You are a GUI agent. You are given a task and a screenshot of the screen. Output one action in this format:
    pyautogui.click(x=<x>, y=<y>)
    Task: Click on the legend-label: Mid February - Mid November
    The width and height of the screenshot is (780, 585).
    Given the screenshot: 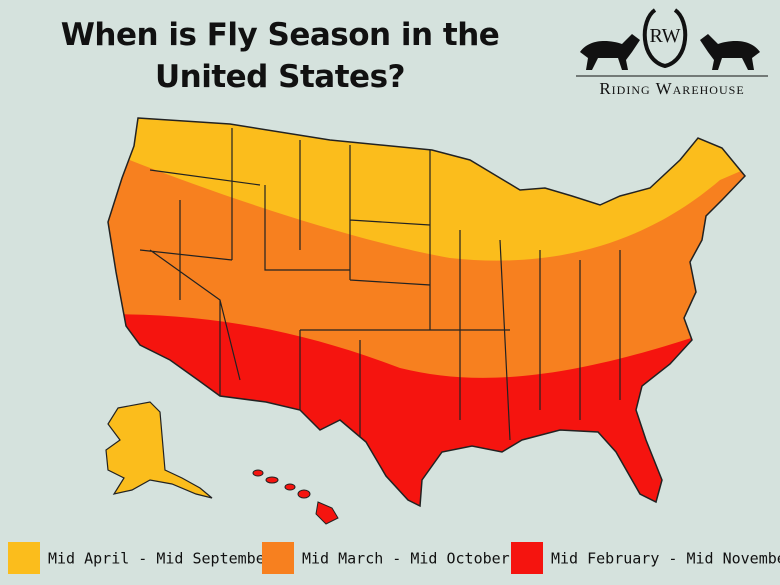 What is the action you would take?
    pyautogui.click(x=665, y=559)
    